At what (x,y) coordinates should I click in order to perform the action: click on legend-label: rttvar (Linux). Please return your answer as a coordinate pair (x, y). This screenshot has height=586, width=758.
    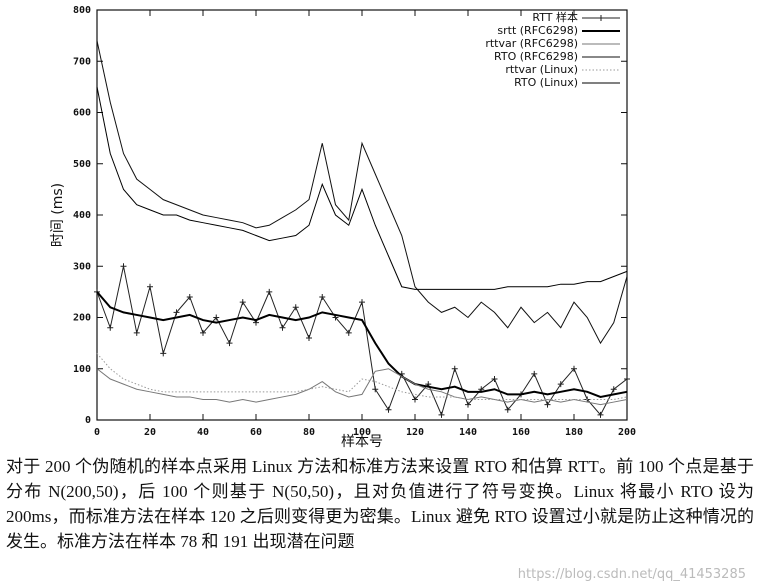
    Looking at the image, I should click on (541, 69).